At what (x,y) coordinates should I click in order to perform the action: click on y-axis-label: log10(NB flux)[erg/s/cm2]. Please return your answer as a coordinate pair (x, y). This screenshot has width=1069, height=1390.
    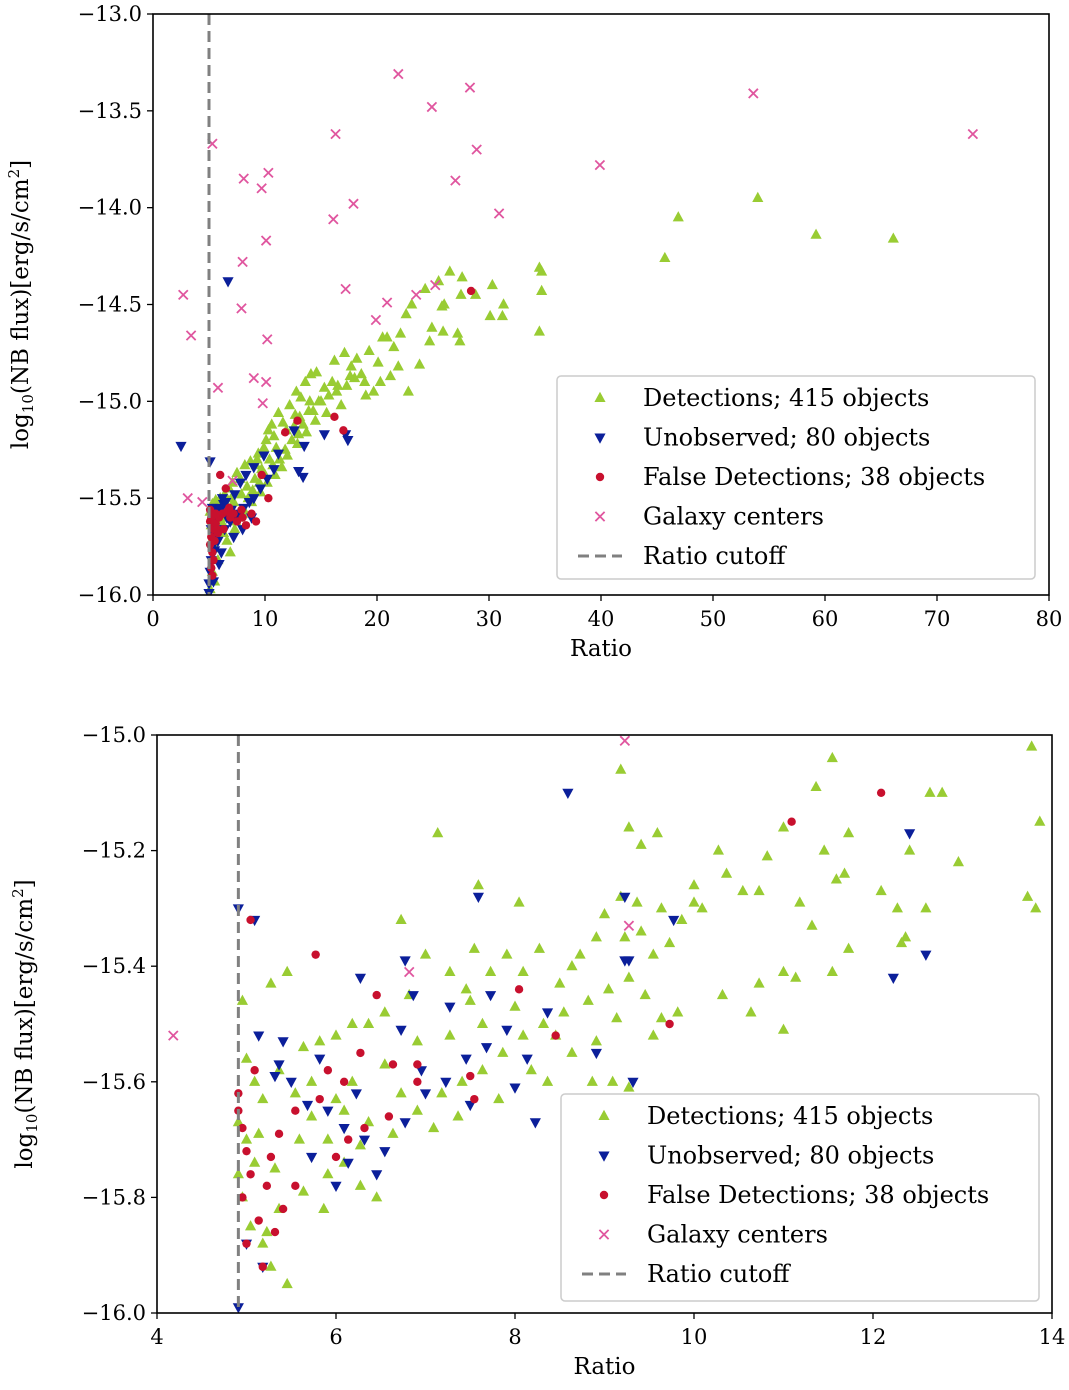
    Looking at the image, I should click on (25, 1023).